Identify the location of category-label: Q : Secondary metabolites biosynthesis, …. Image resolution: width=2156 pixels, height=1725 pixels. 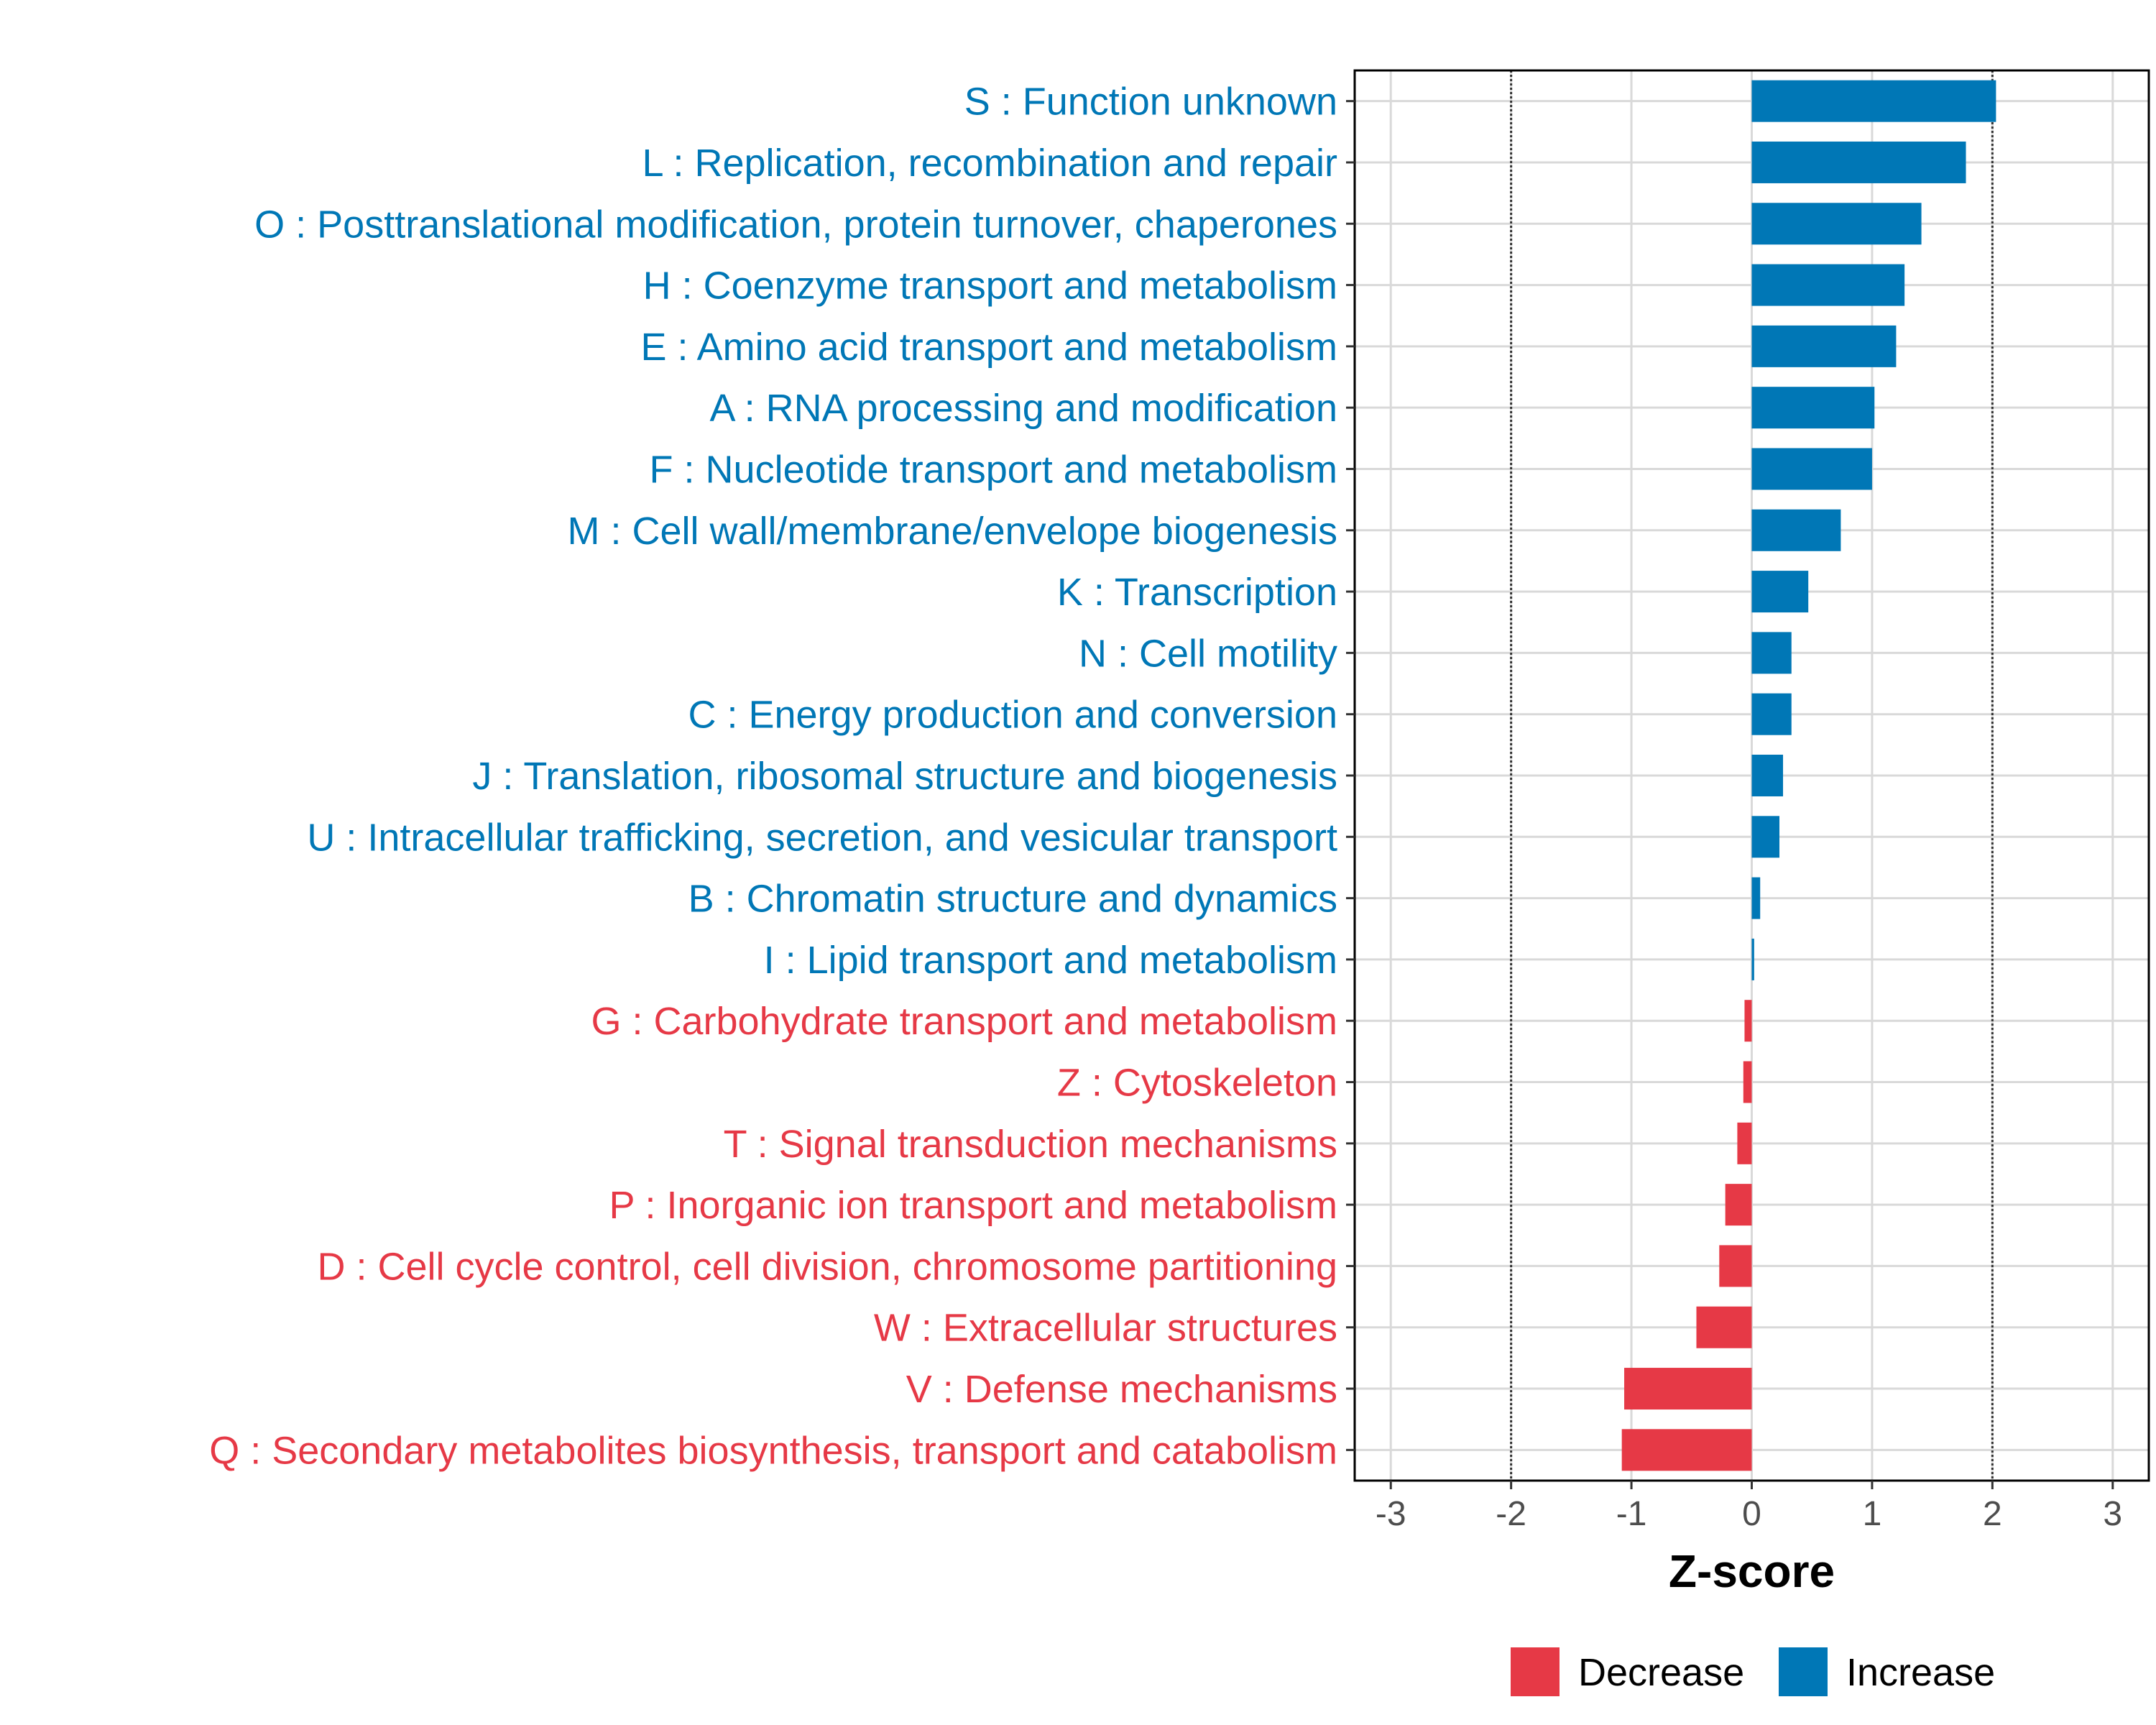
(773, 1450).